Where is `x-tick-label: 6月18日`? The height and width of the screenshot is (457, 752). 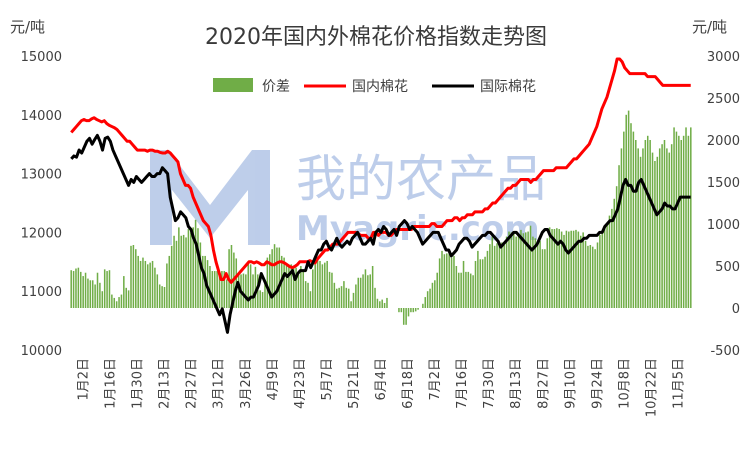
x-tick-label: 6月18日 is located at coordinates (408, 383).